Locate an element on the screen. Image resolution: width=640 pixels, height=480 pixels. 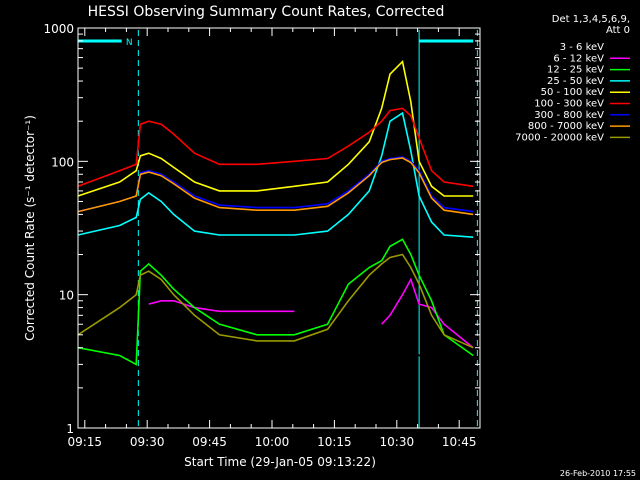
legend-header: Det 1,3,4,5,6,9, is located at coordinates (591, 19).